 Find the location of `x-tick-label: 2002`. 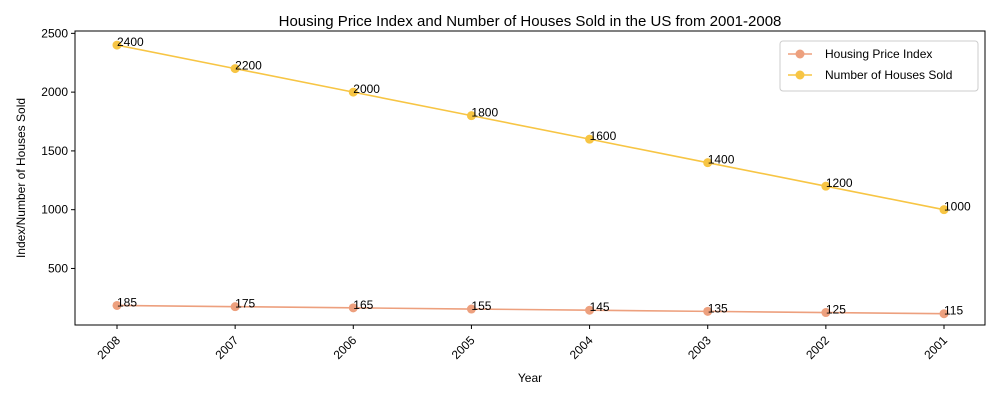

x-tick-label: 2002 is located at coordinates (817, 347).